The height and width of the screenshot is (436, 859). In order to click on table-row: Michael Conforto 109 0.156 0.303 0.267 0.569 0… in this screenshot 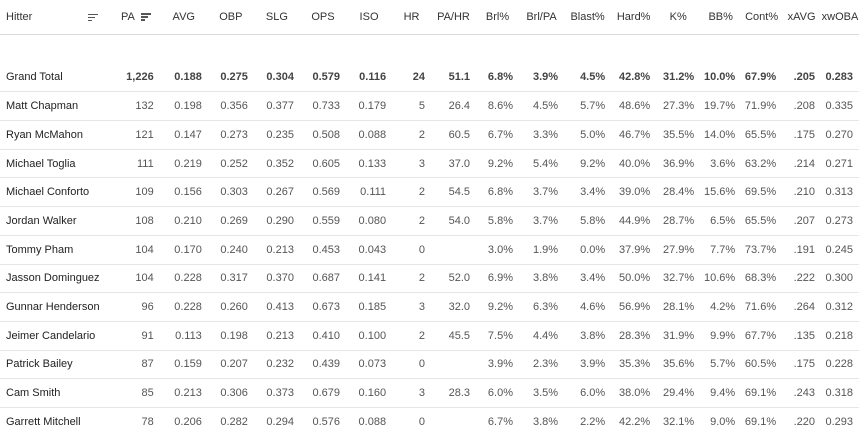, I will do `click(429, 192)`.